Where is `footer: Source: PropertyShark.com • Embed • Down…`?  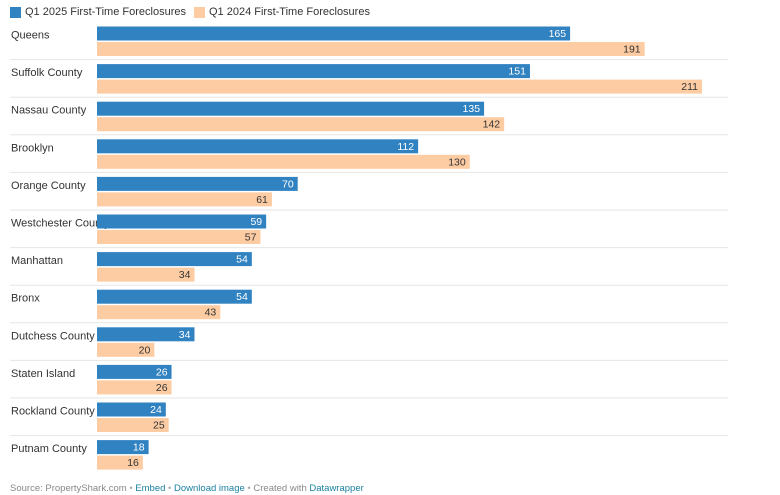 footer: Source: PropertyShark.com • Embed • Down… is located at coordinates (187, 488).